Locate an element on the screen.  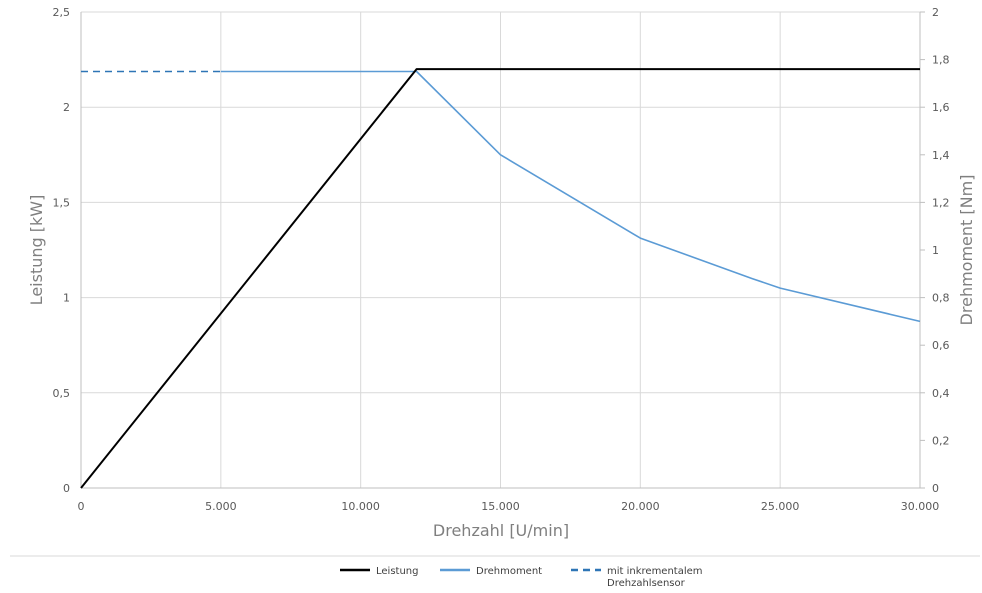
x-axis-title: Drehzahl [U/min] is located at coordinates (501, 530).